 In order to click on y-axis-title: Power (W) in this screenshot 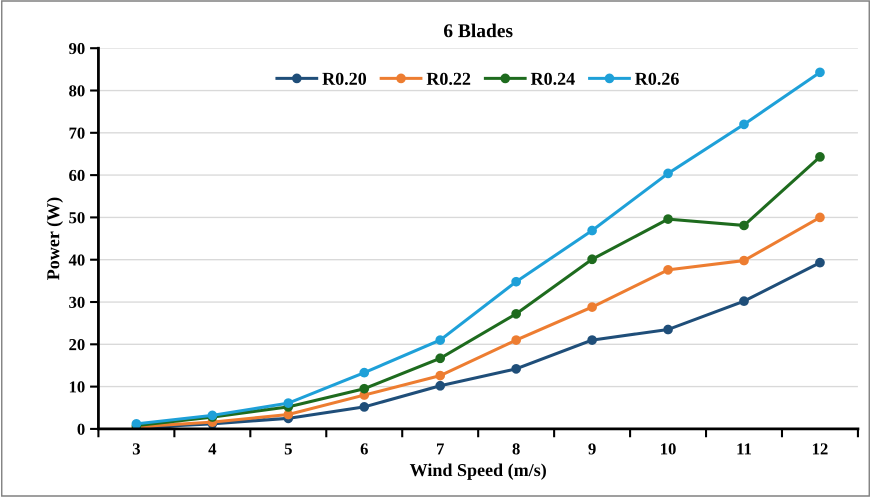, I will do `click(55, 239)`.